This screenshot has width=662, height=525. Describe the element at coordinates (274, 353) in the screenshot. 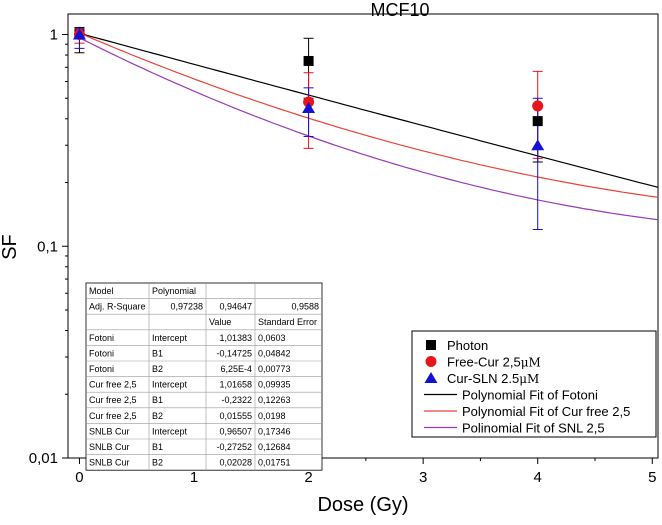

I see `stats-table-cell: 0,04842` at that location.